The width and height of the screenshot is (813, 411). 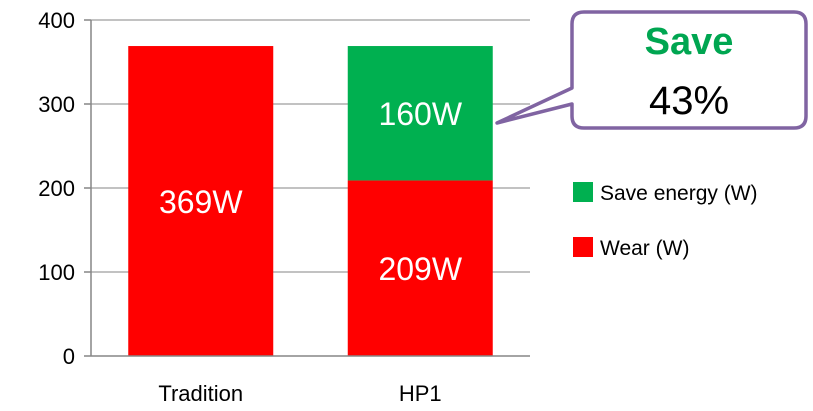 I want to click on legend-label: Wear (W), so click(x=644, y=248).